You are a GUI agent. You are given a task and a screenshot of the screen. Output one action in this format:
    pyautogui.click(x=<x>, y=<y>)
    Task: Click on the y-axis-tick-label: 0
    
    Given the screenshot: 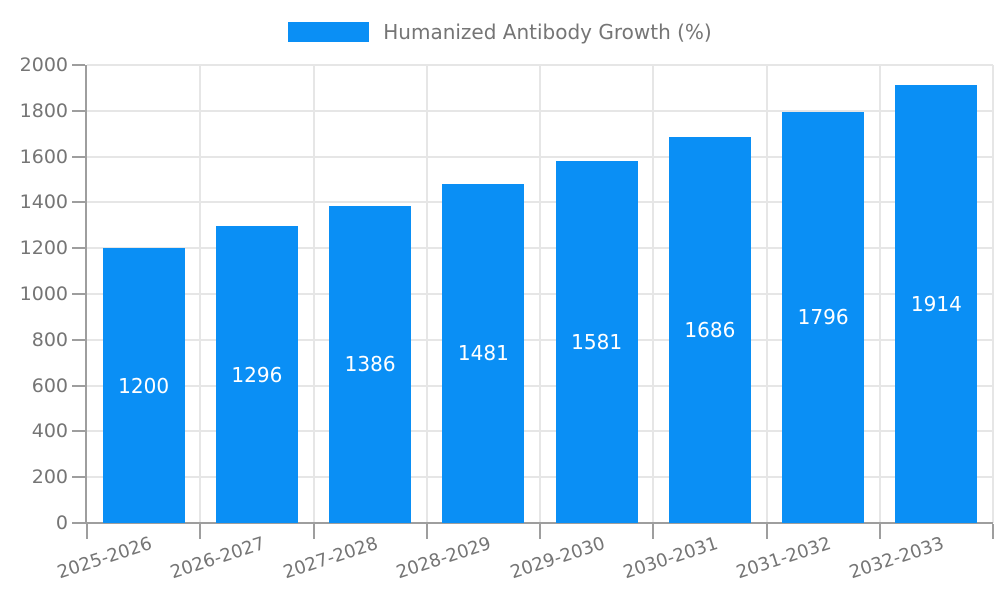 What is the action you would take?
    pyautogui.click(x=61, y=523)
    